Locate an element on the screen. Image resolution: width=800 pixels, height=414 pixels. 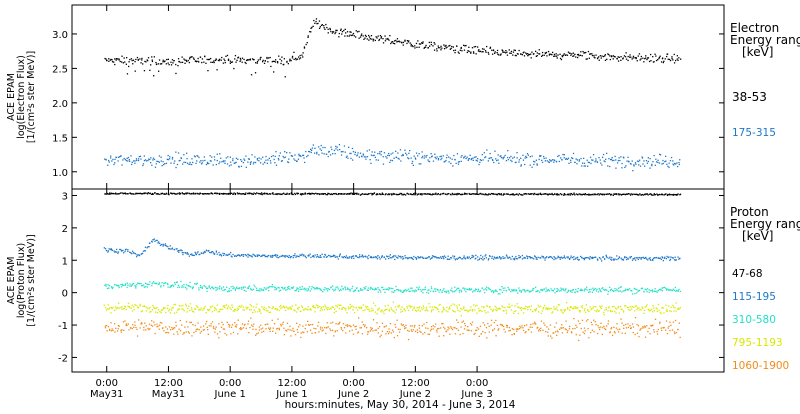
y-tick-label: 0 is located at coordinates (65, 294).